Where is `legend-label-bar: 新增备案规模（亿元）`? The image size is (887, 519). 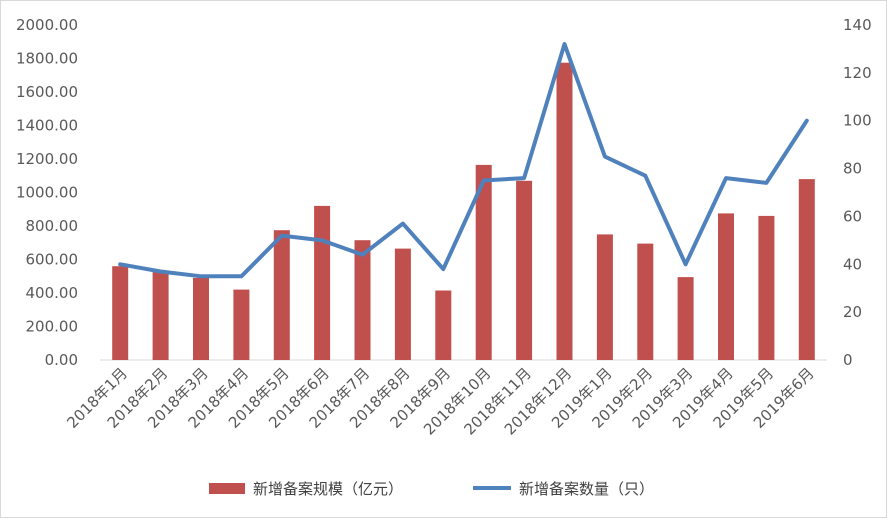
legend-label-bar: 新增备案规模（亿元） is located at coordinates (328, 489).